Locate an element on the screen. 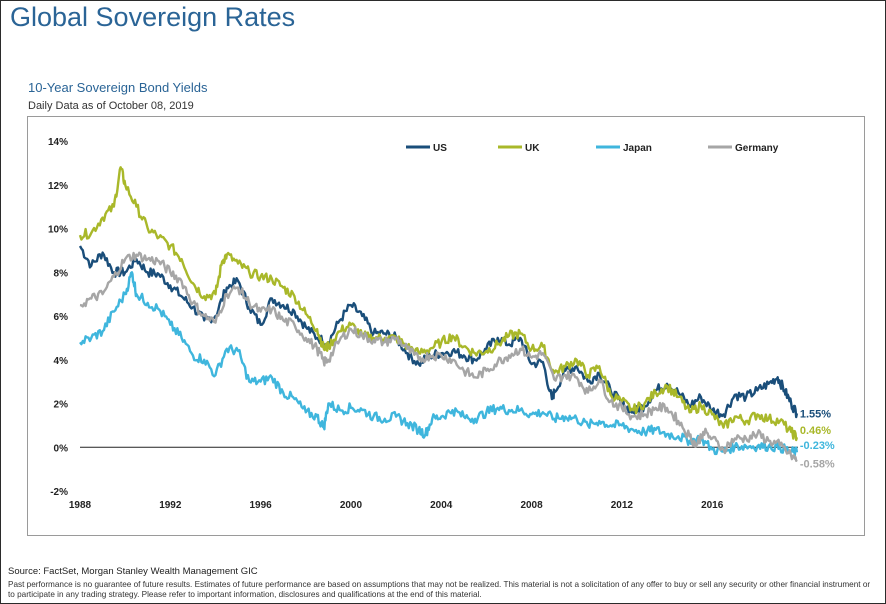 This screenshot has width=886, height=604. x-tick-label: 2008 is located at coordinates (531, 505).